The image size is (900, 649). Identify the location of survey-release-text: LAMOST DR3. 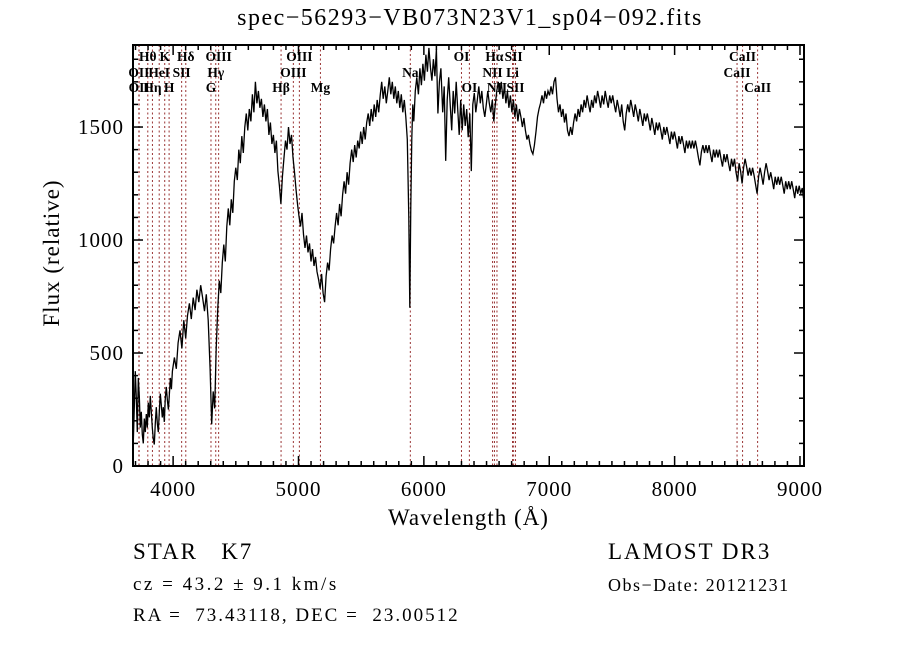
(690, 551).